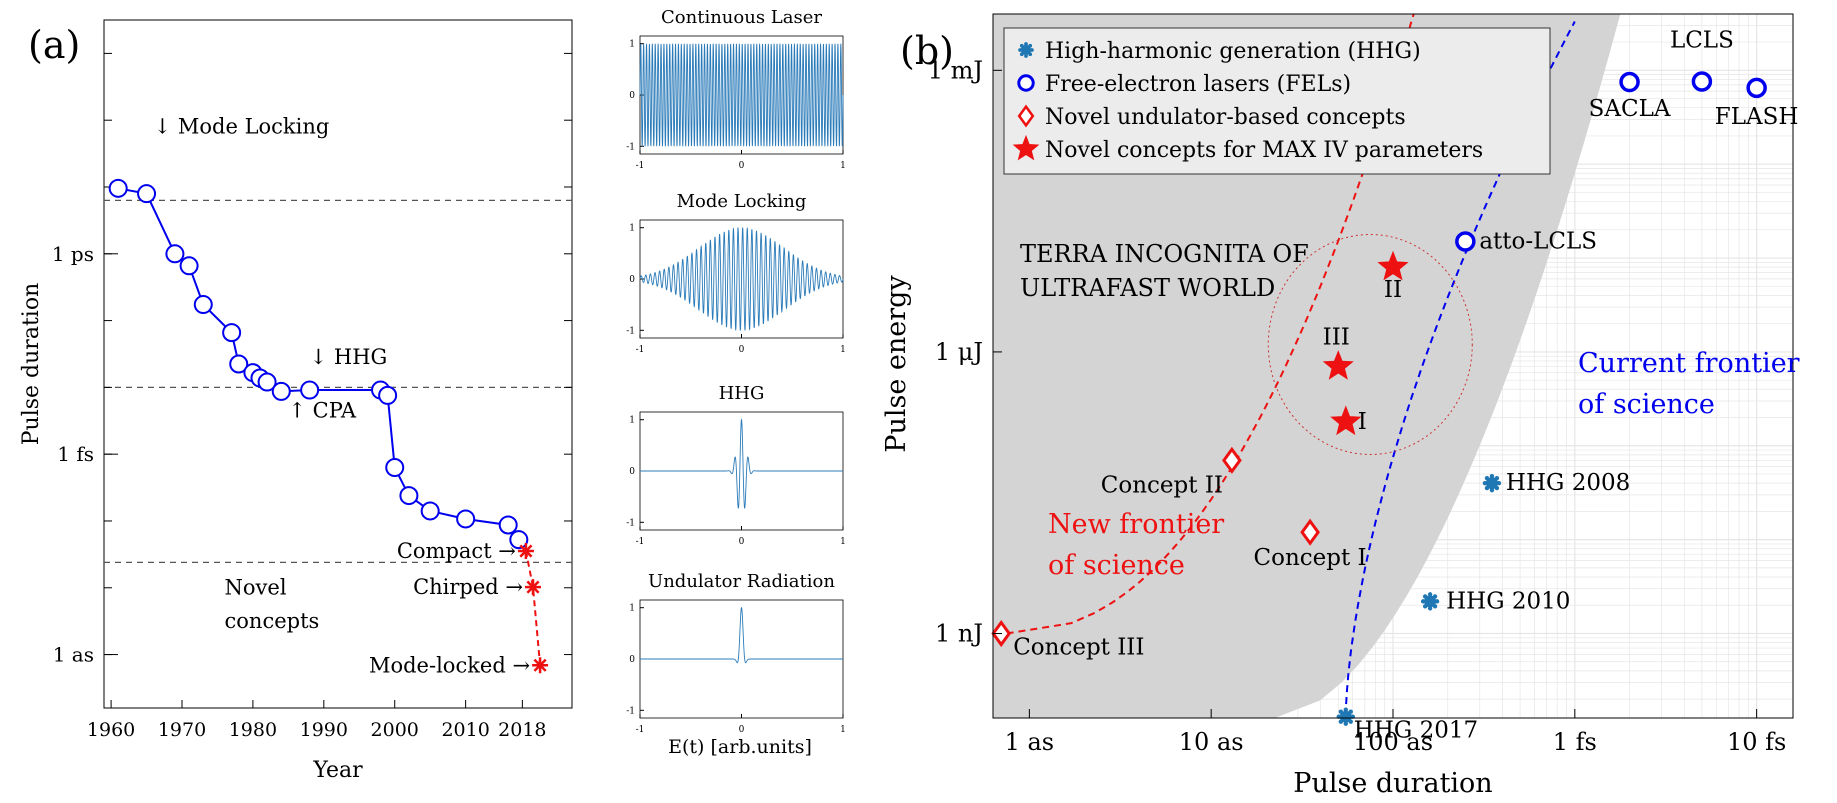 This screenshot has width=1837, height=803. What do you see at coordinates (1310, 558) in the screenshot?
I see `point-label: Concept I` at bounding box center [1310, 558].